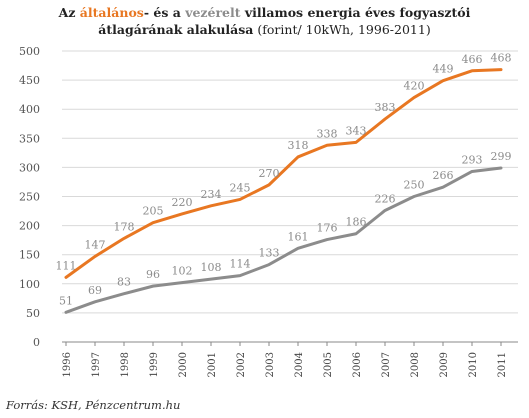  Describe the element at coordinates (269, 173) in the screenshot. I see `data-label-altalanos-2003: 270` at that location.